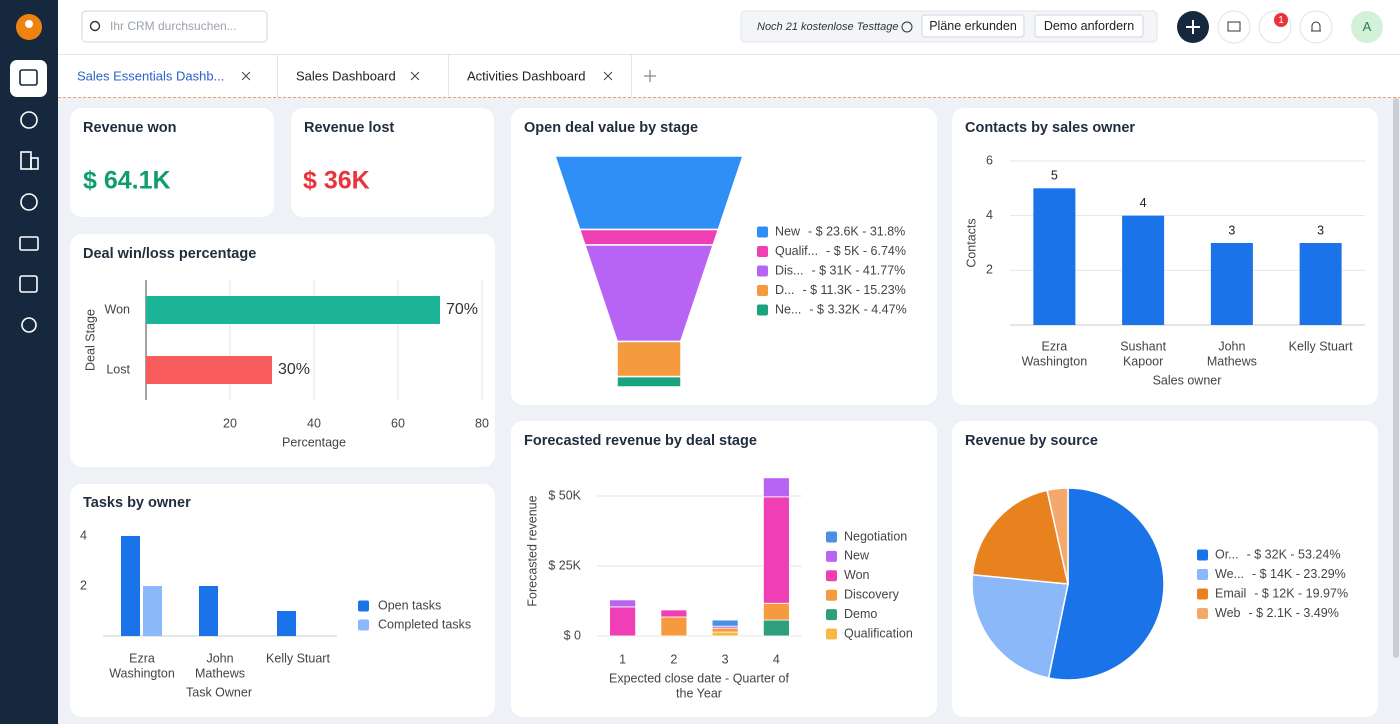 This screenshot has width=1400, height=724. I want to click on legend-label: Demo, so click(860, 614).